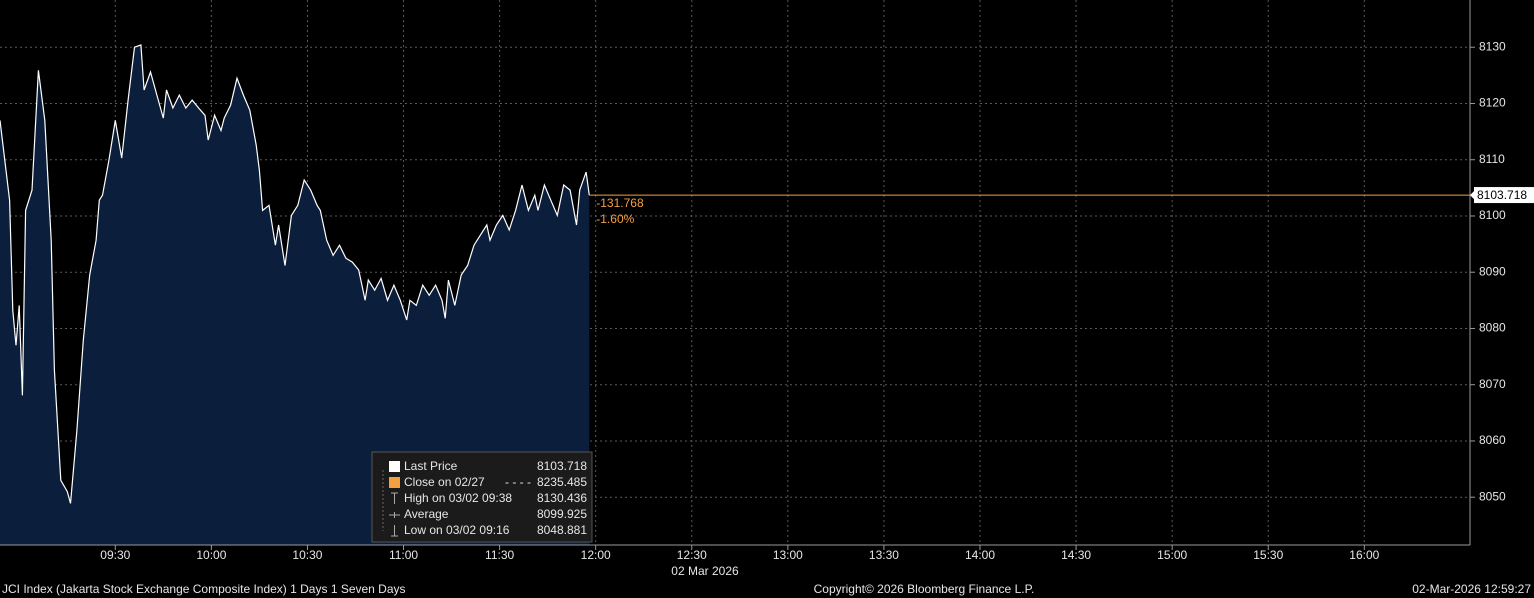 This screenshot has height=598, width=1534. What do you see at coordinates (692, 555) in the screenshot?
I see `x-tick-label: 12:30` at bounding box center [692, 555].